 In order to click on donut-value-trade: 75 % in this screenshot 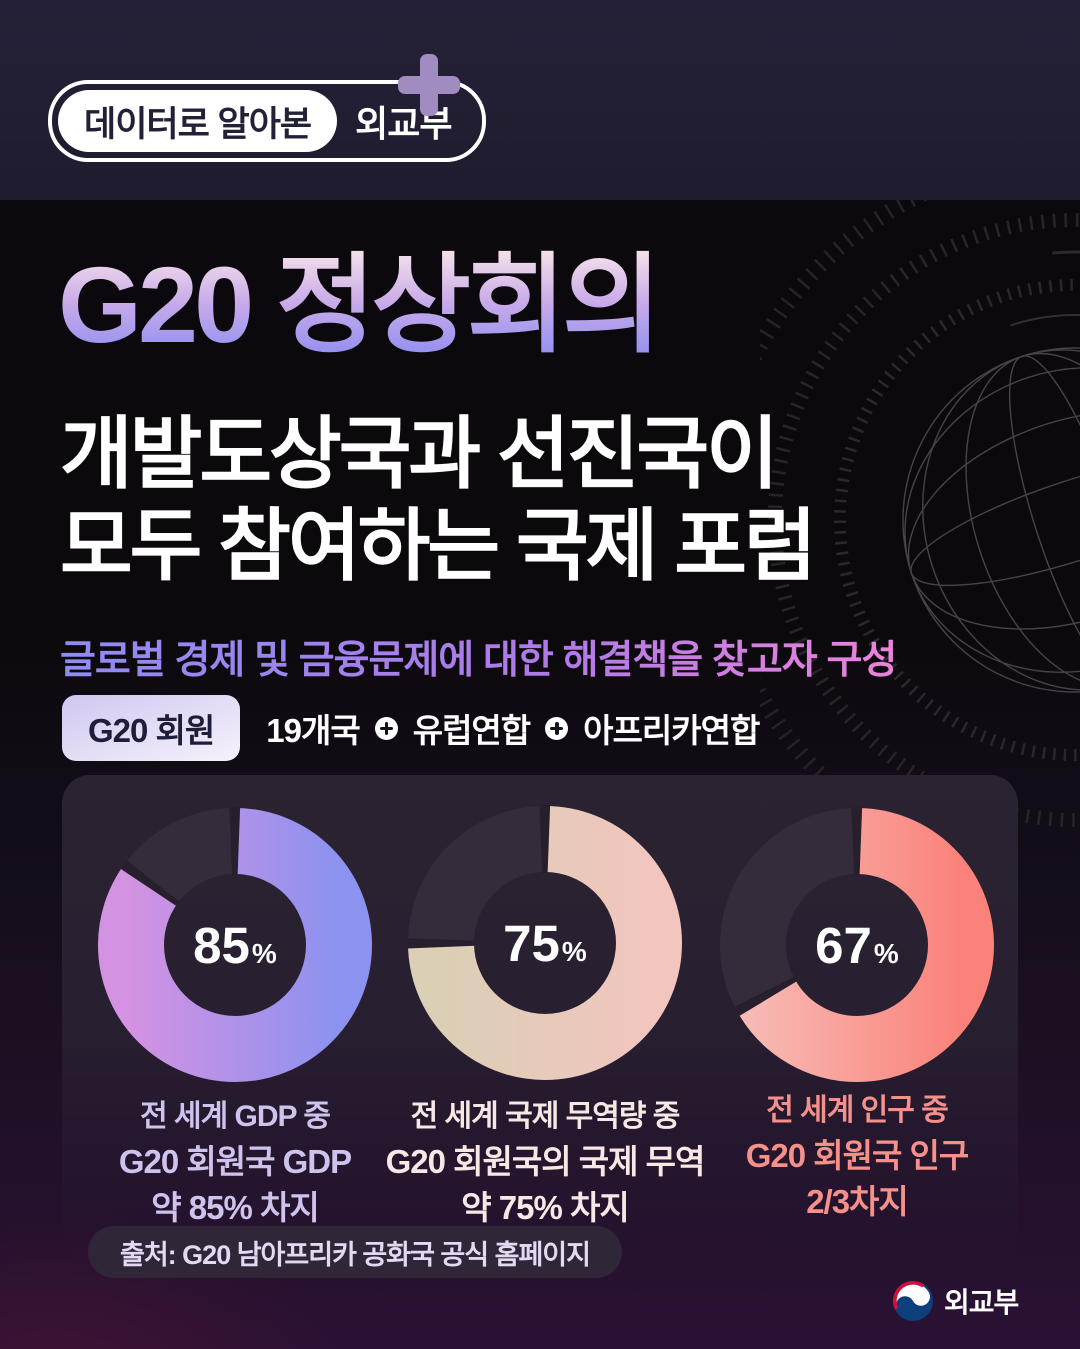, I will do `click(545, 943)`.